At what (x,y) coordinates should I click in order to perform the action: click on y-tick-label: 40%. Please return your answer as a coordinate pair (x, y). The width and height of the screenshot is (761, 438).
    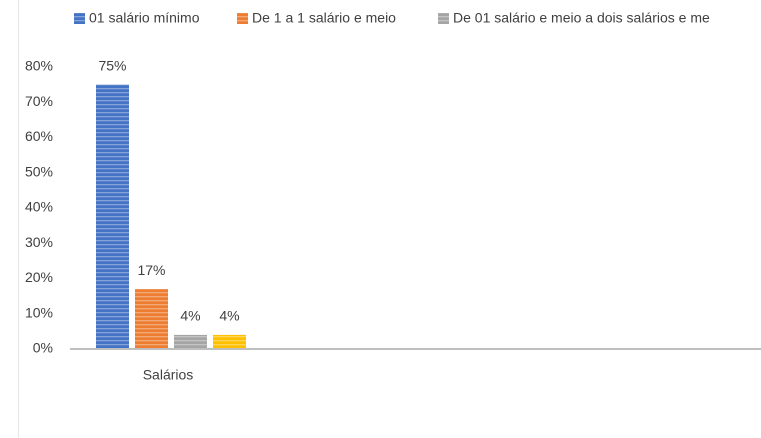
    Looking at the image, I should click on (39, 207).